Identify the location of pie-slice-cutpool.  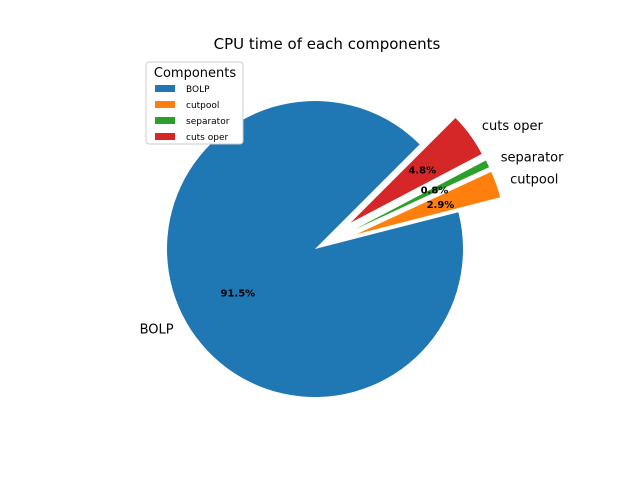
(428, 203).